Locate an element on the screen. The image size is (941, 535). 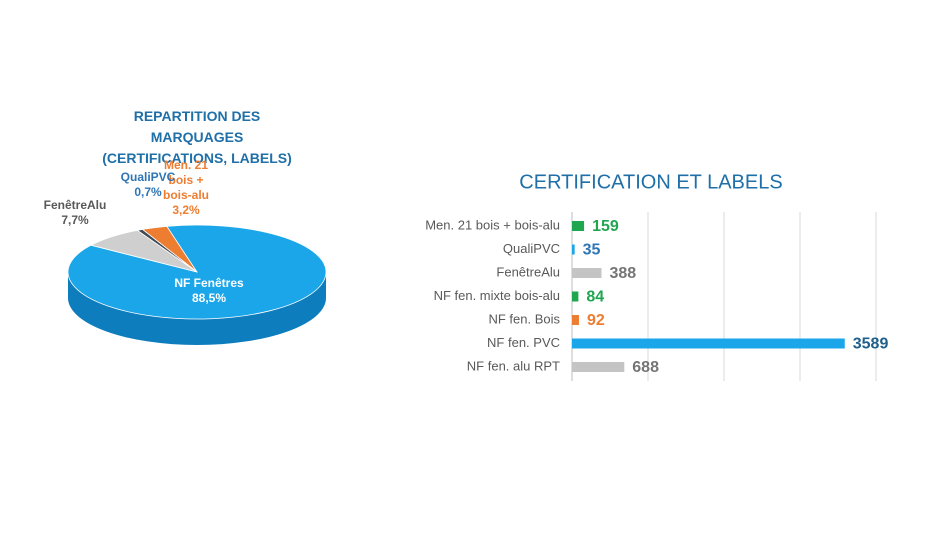
value-label: 35 is located at coordinates (592, 250).